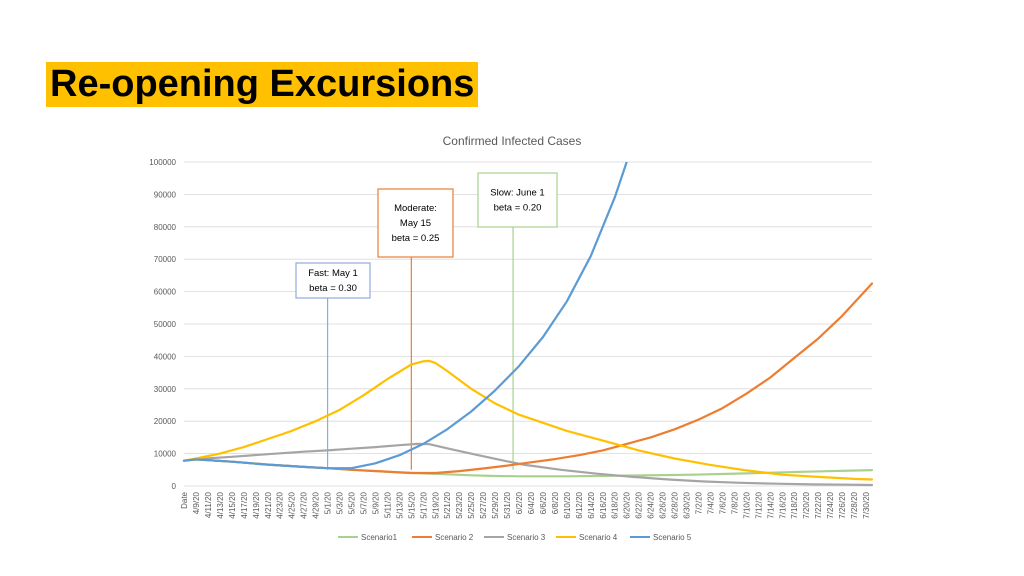 Image resolution: width=1024 pixels, height=576 pixels. Describe the element at coordinates (639, 504) in the screenshot. I see `x-tick-label: 6/22/20` at that location.